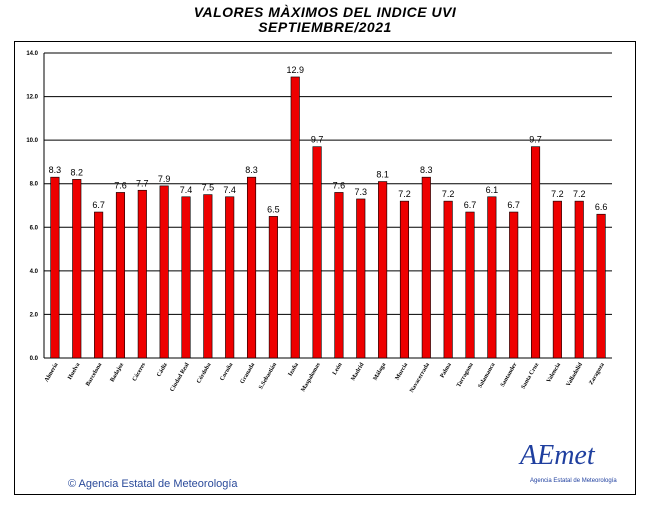 The image size is (650, 509). Describe the element at coordinates (94, 374) in the screenshot. I see `x-tick-label: Barcelona` at that location.